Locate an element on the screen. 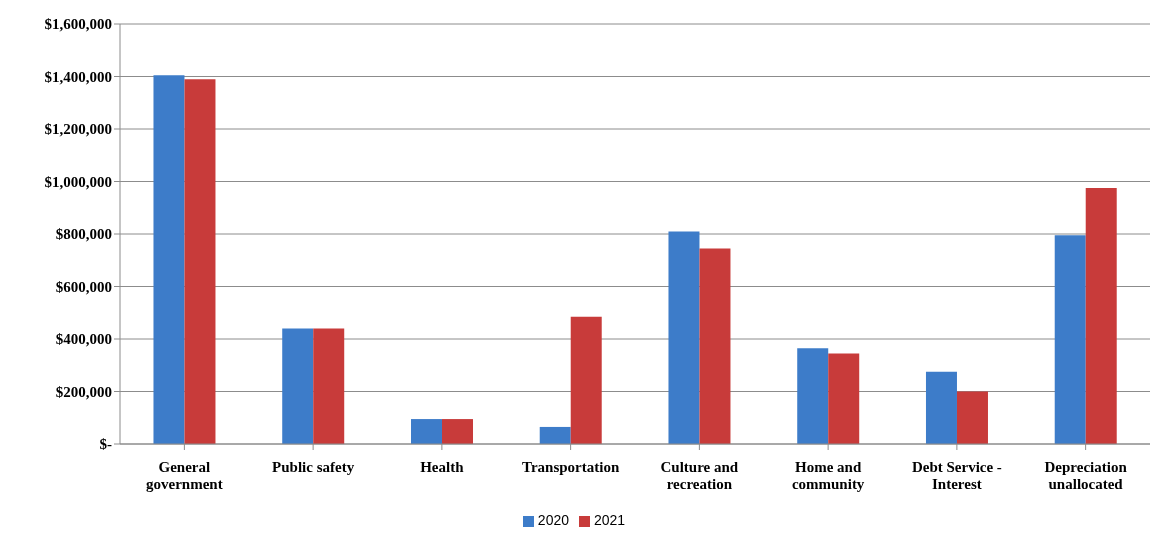 The width and height of the screenshot is (1164, 533). x-tick-label: Transportation is located at coordinates (571, 467).